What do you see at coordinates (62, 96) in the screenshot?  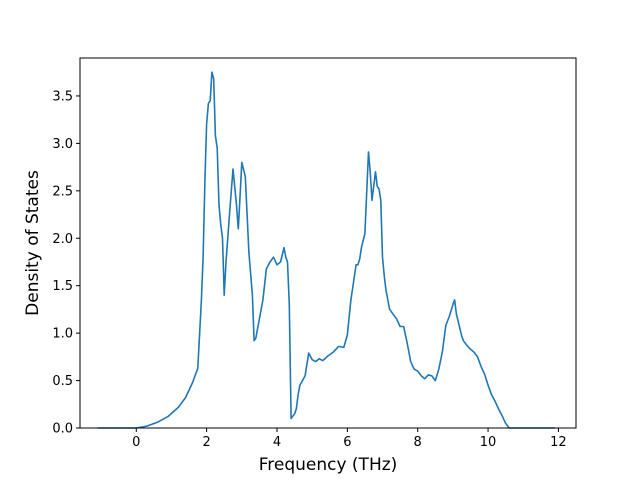 I see `y-tick-label: 3.5` at bounding box center [62, 96].